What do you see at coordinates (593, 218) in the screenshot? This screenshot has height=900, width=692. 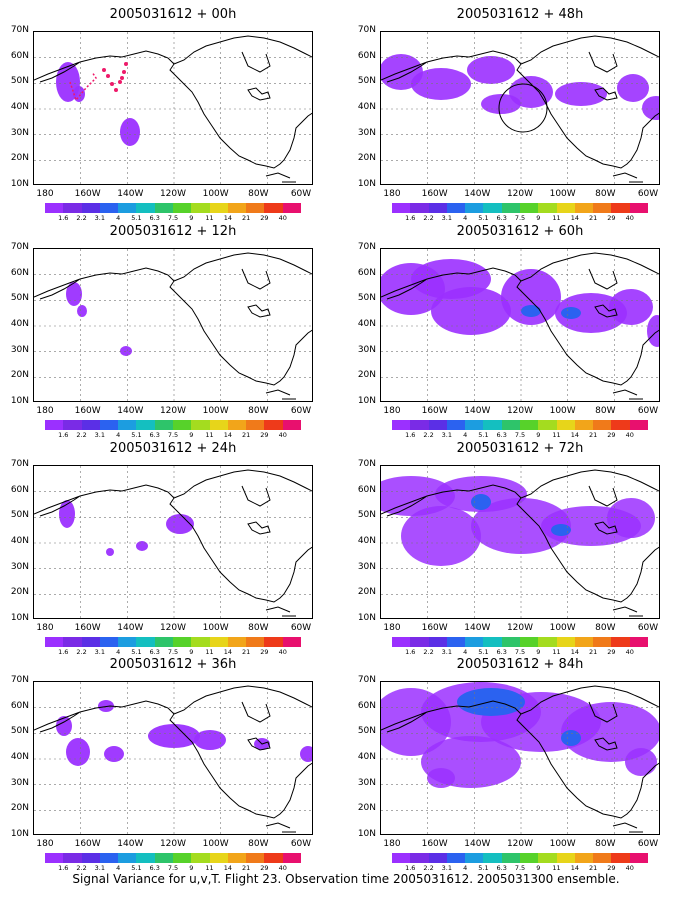 I see `colorbar-label: 21` at bounding box center [593, 218].